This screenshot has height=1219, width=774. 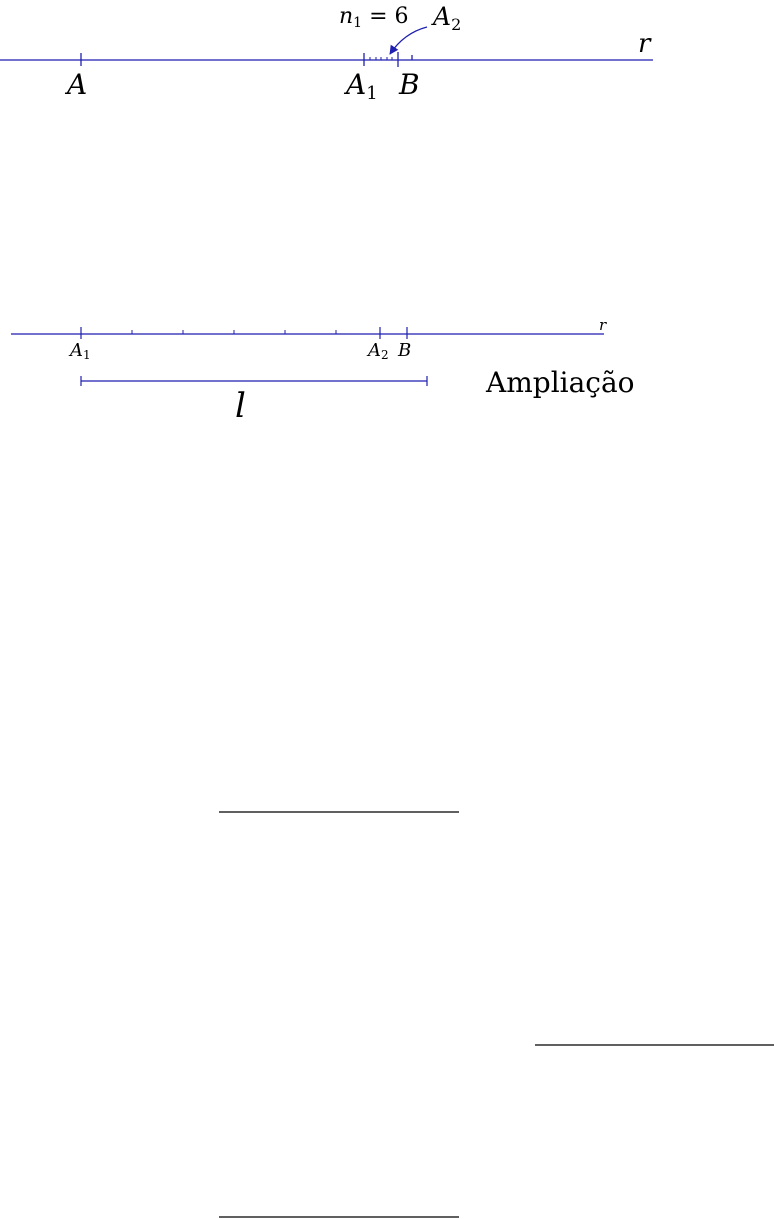 I want to click on top-callout-n1: n1 = 6, so click(x=374, y=17).